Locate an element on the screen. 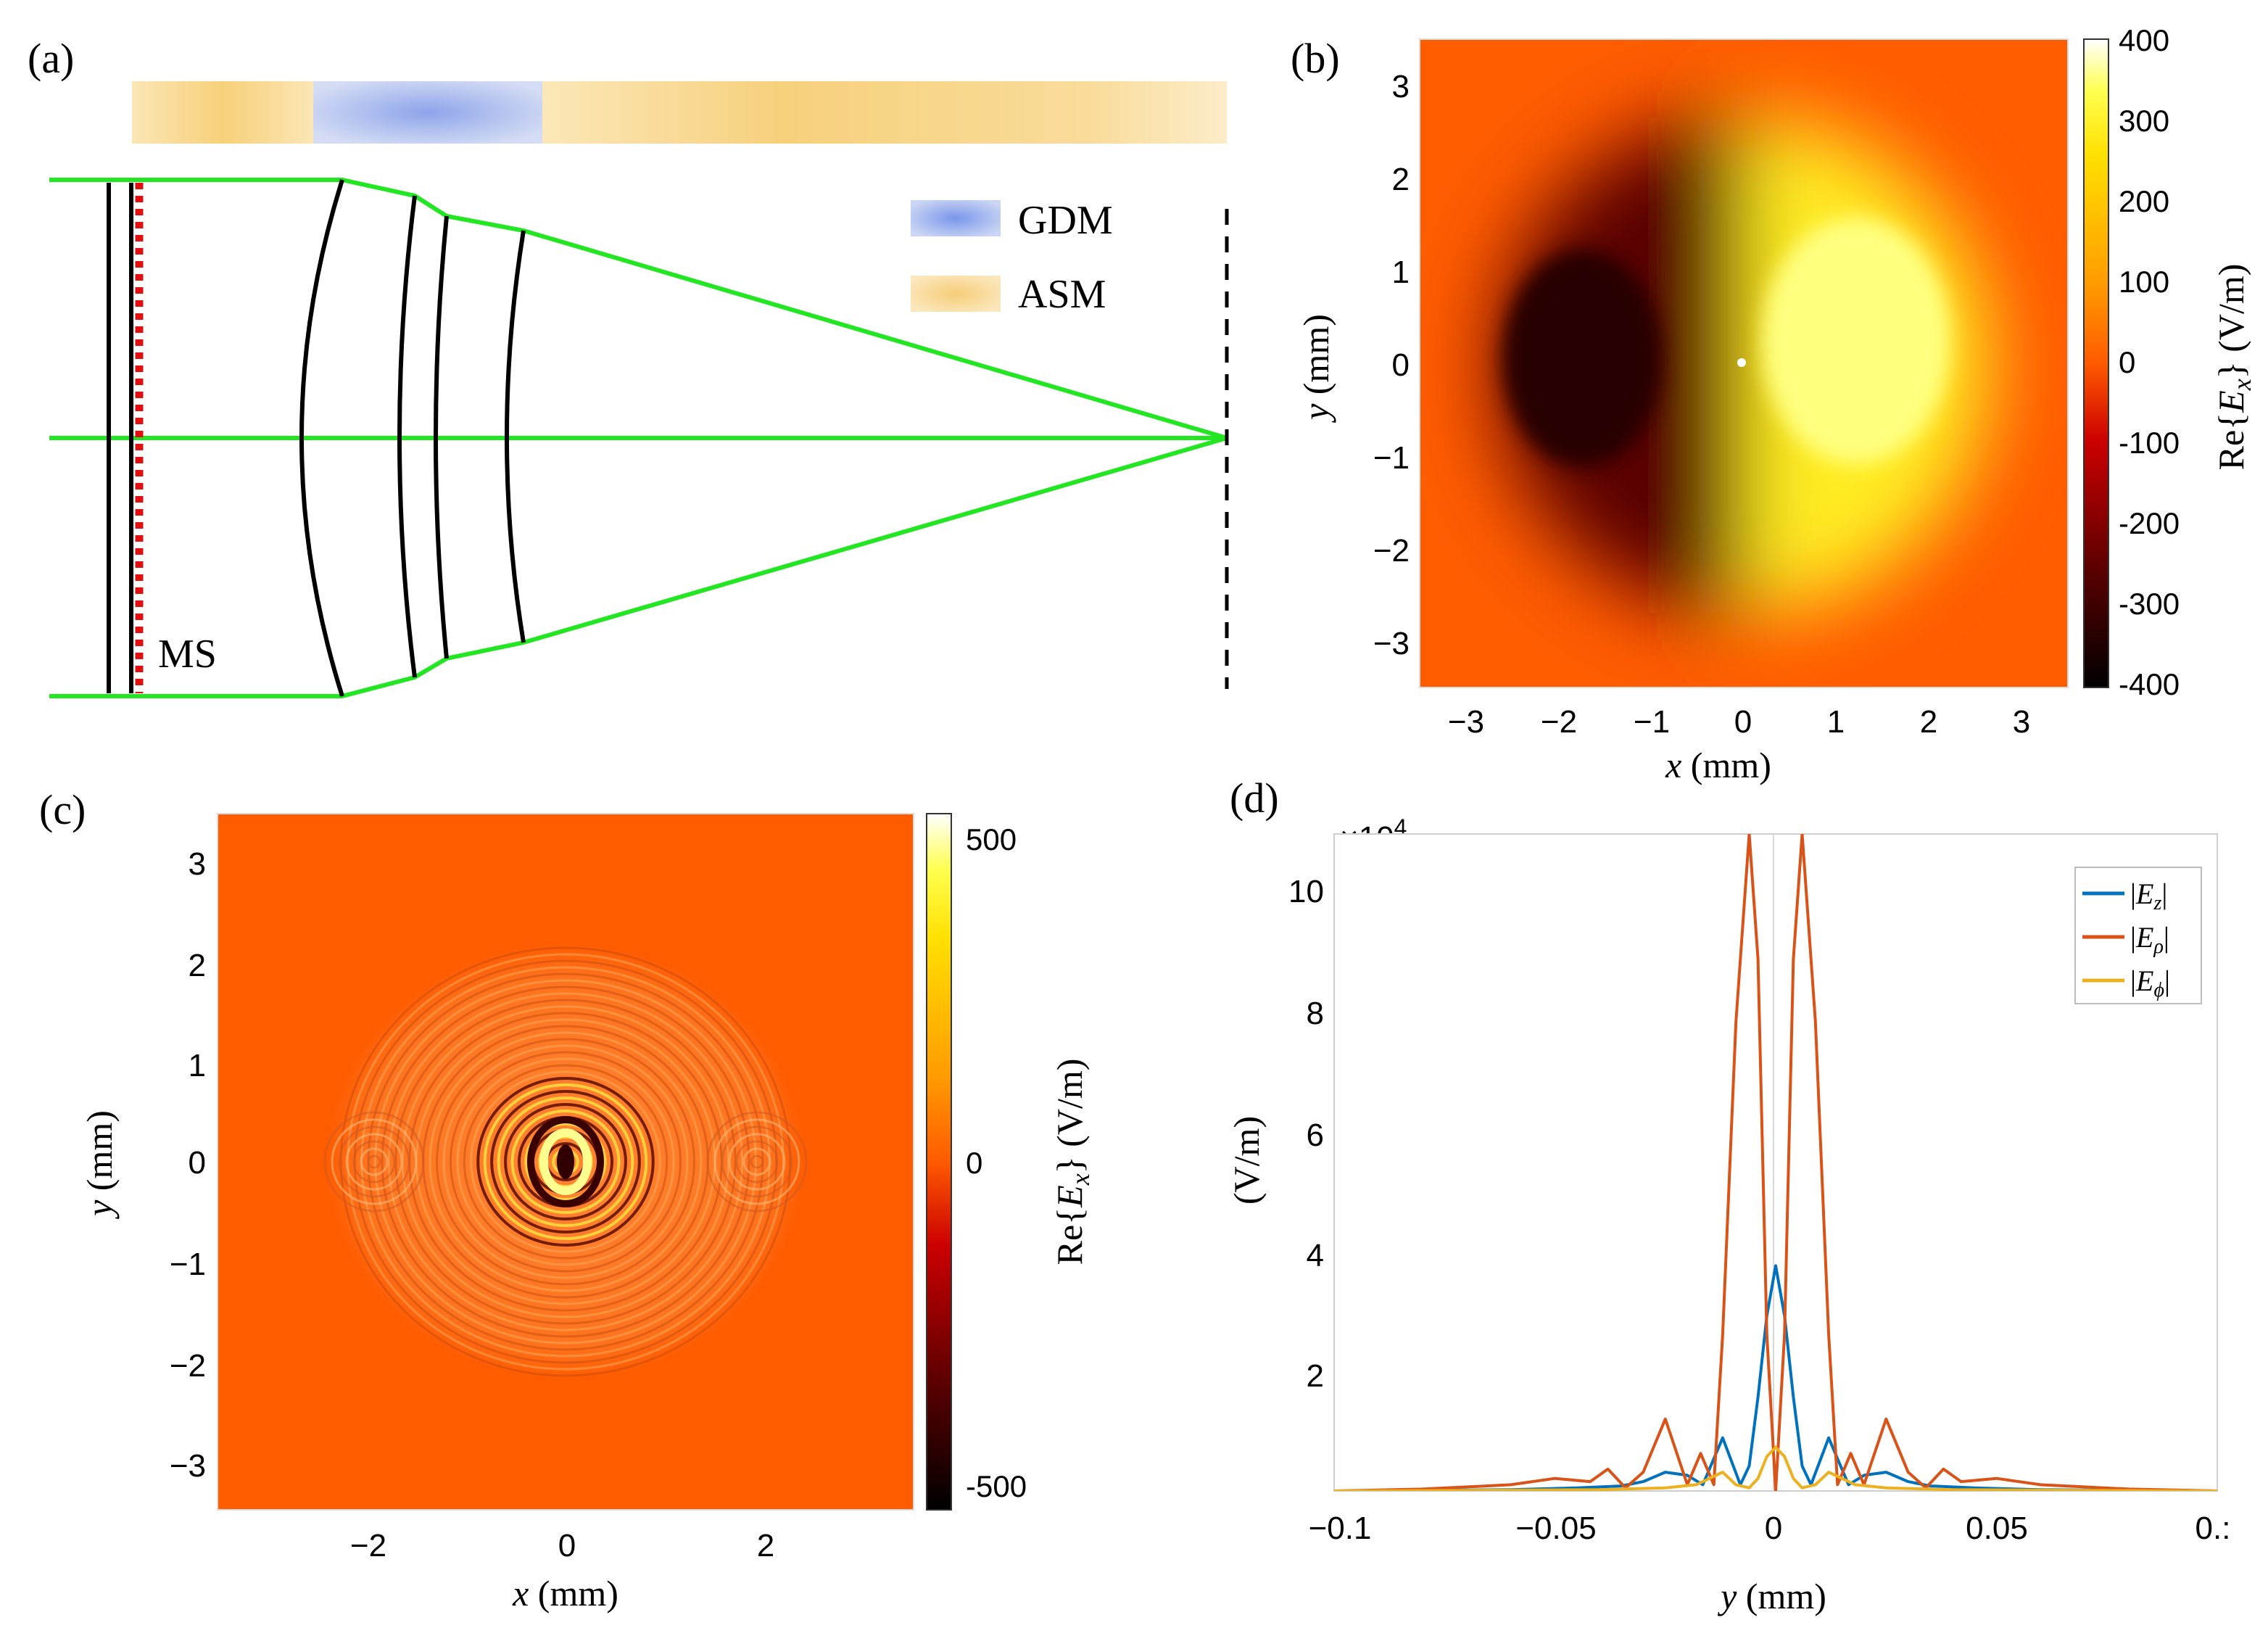  heatmap-c is located at coordinates (566, 1162).